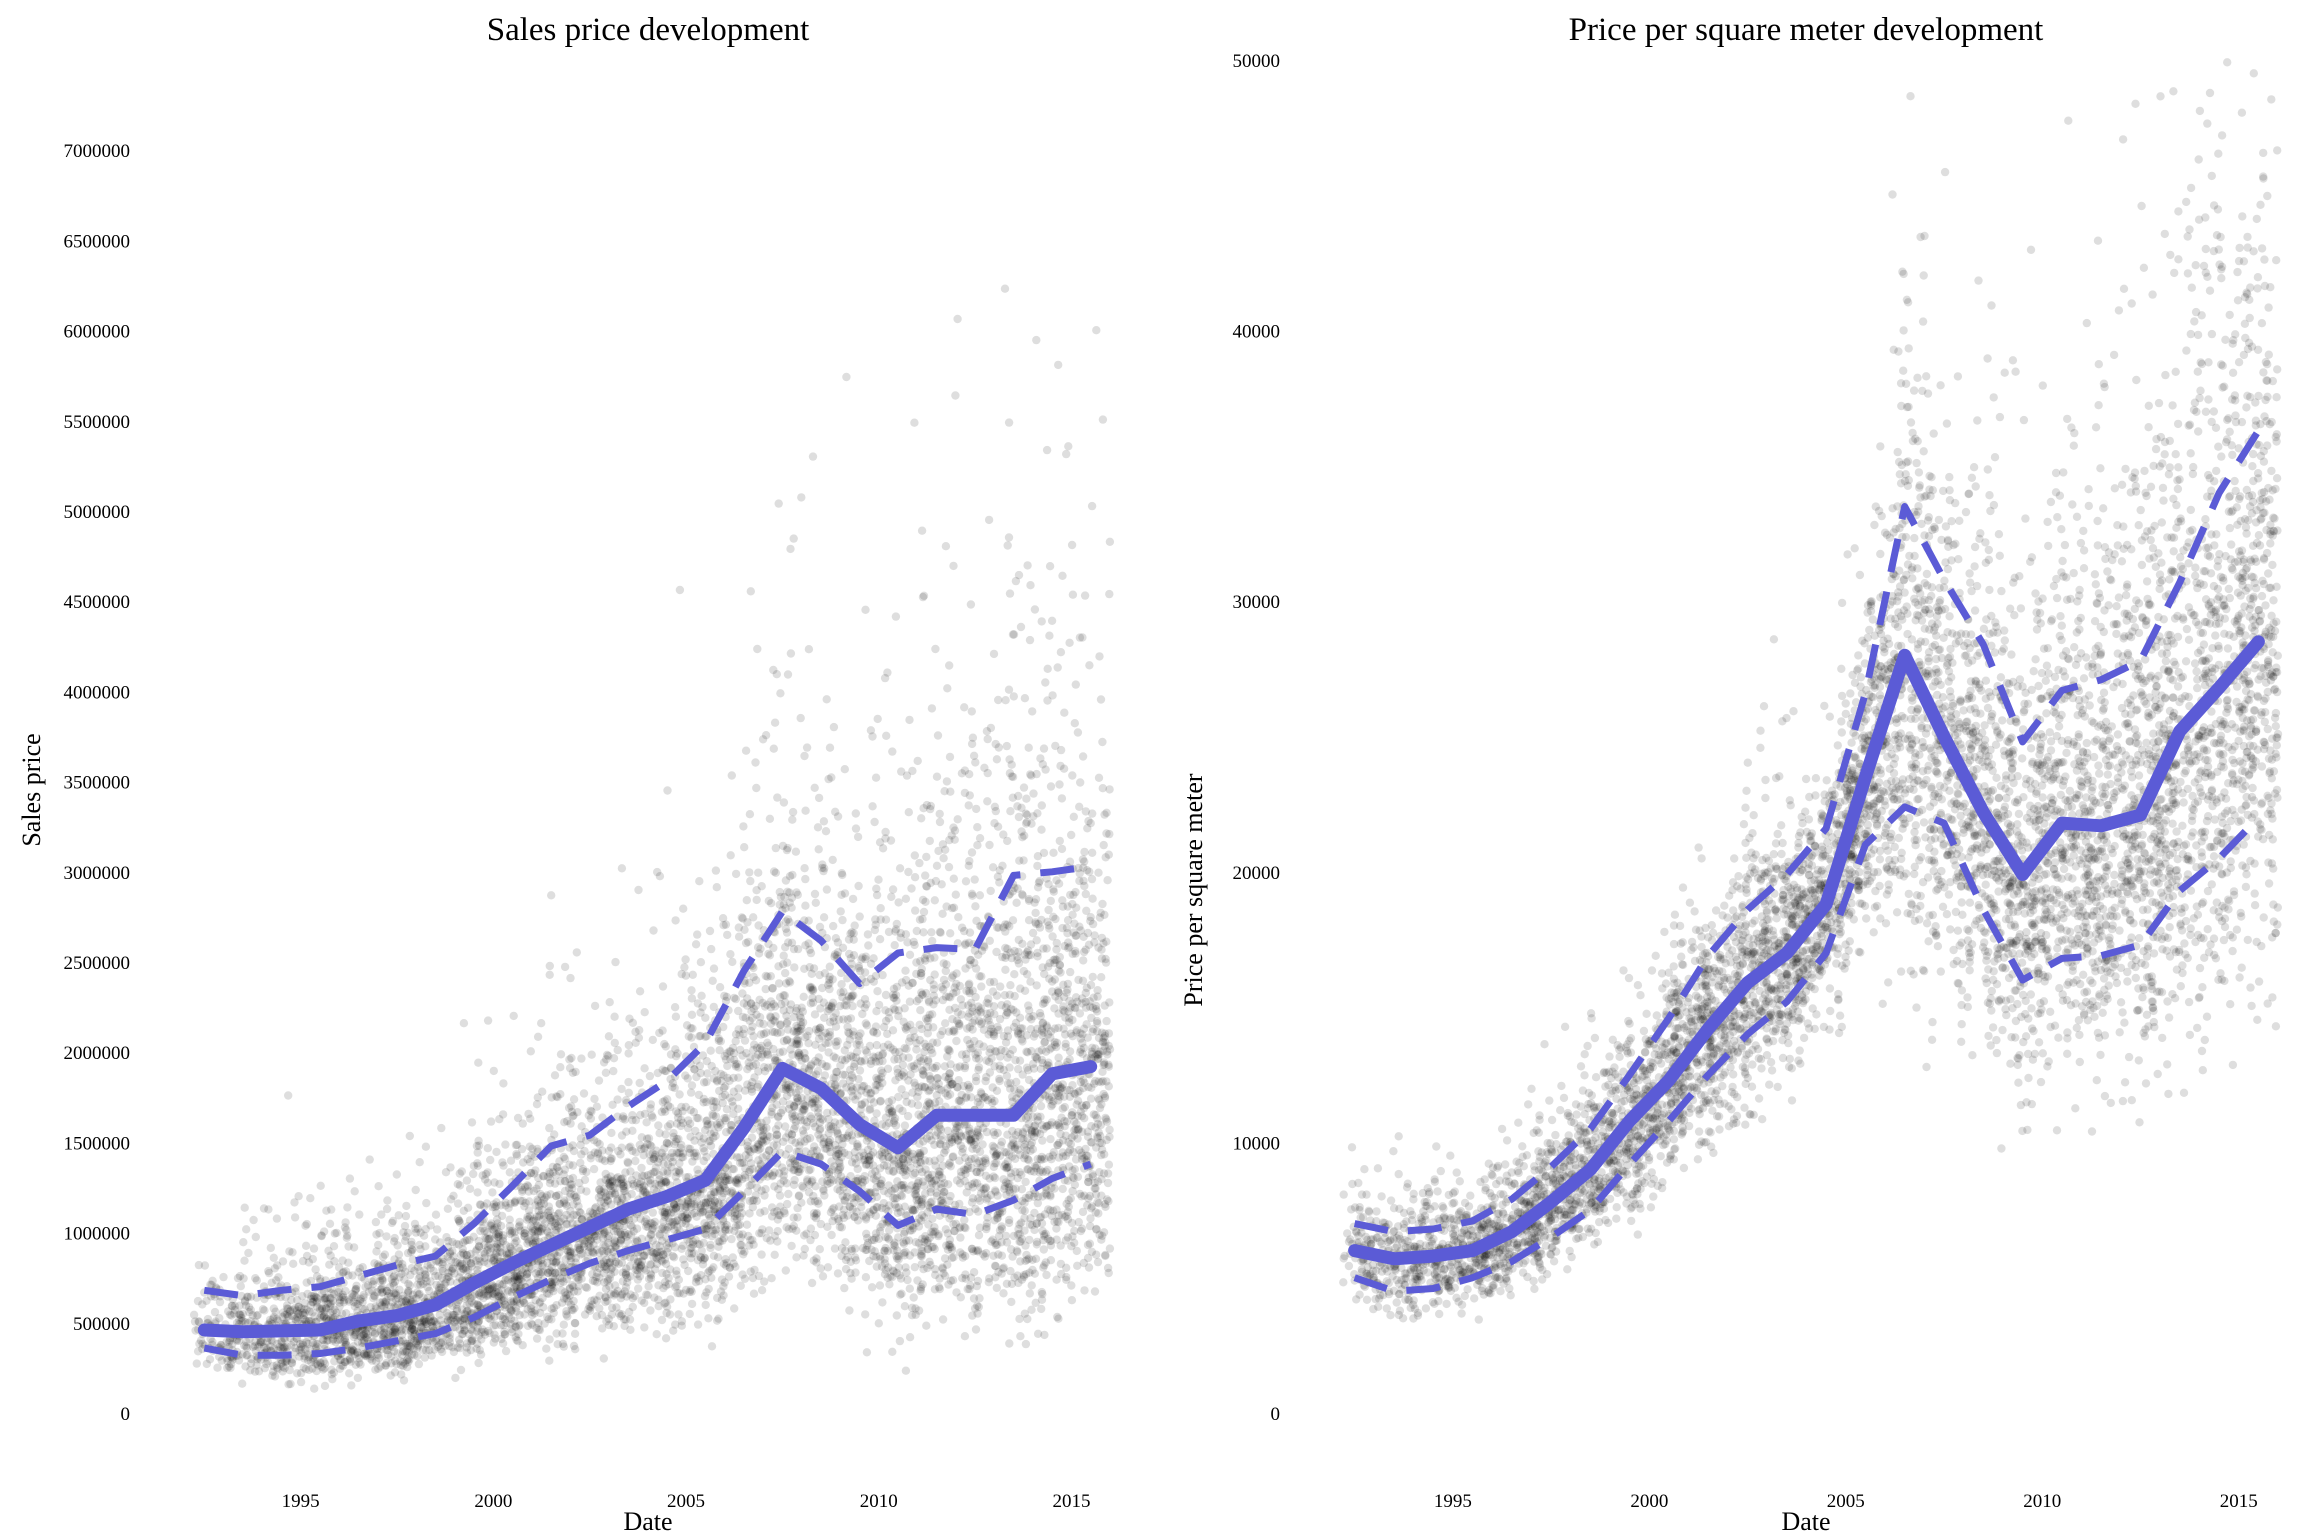 The height and width of the screenshot is (1536, 2304). What do you see at coordinates (648, 30) in the screenshot?
I see `chart-title-sales-price: Sales price development` at bounding box center [648, 30].